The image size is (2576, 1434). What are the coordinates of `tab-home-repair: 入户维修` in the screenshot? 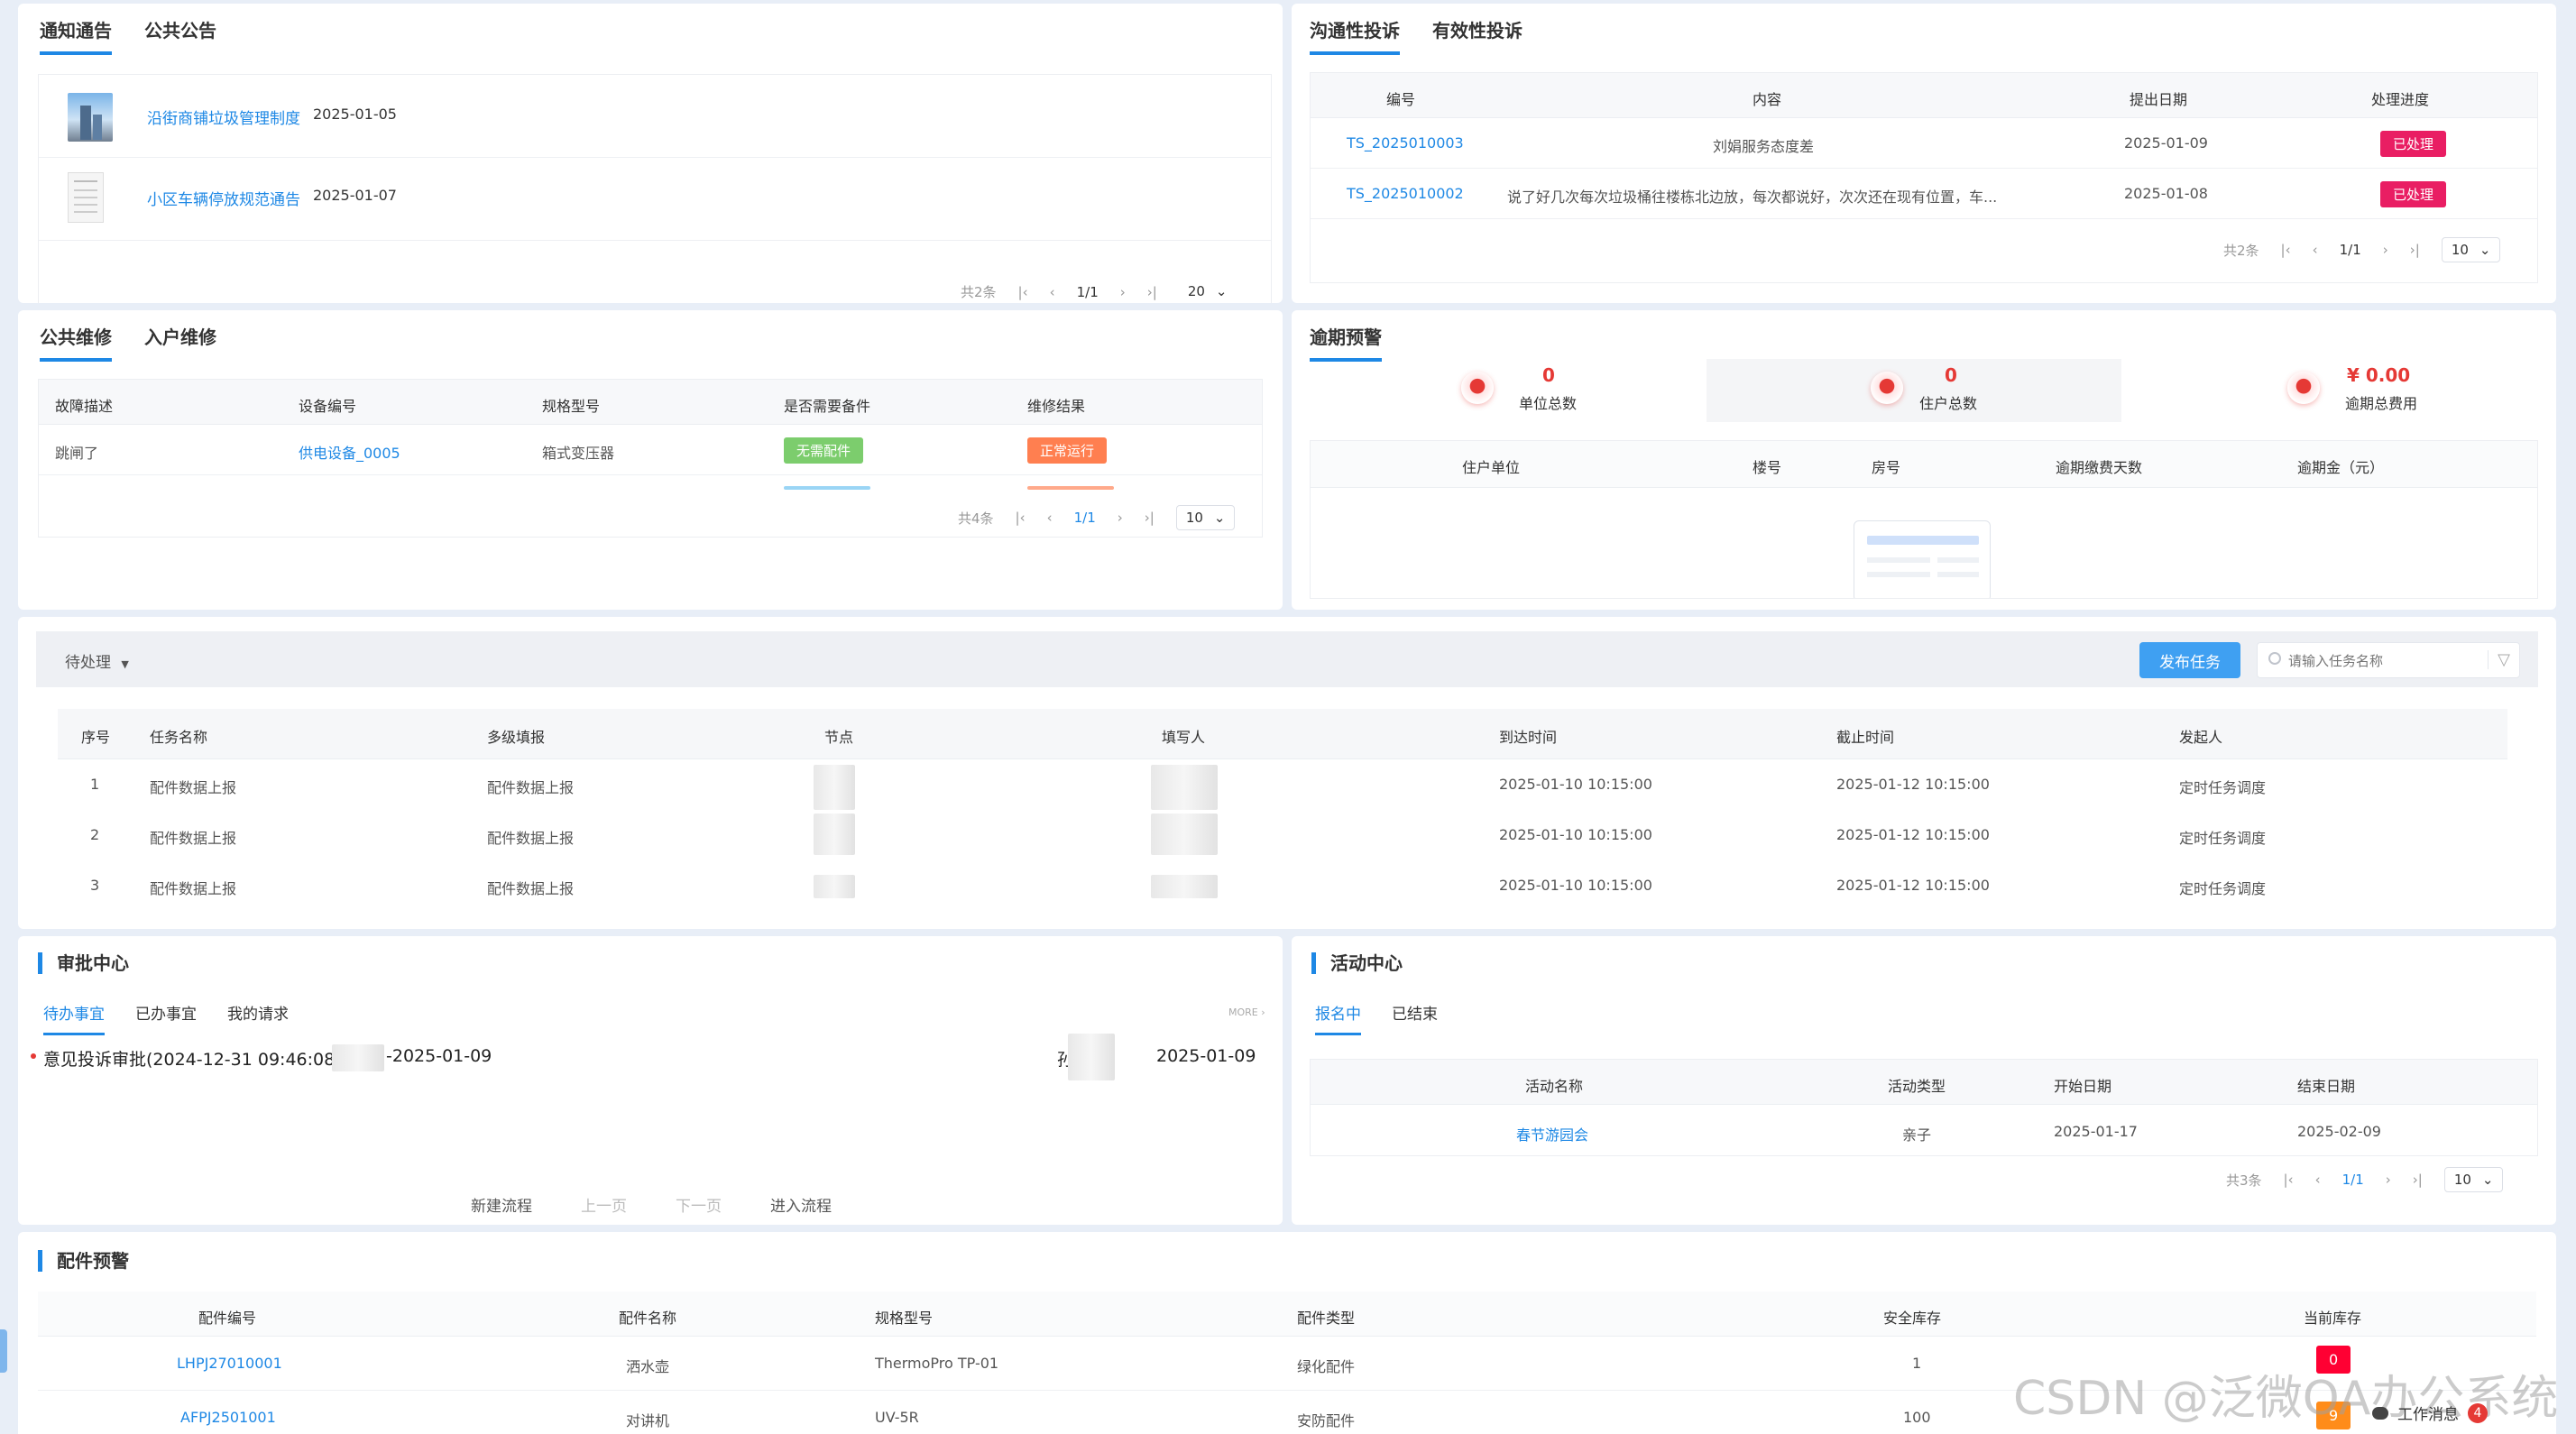 It's located at (180, 337).